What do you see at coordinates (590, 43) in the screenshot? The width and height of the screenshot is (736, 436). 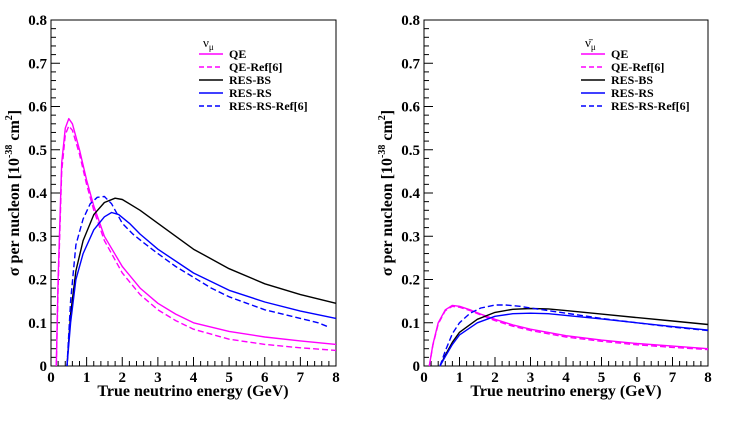 I see `legend-header: ν̄μ` at bounding box center [590, 43].